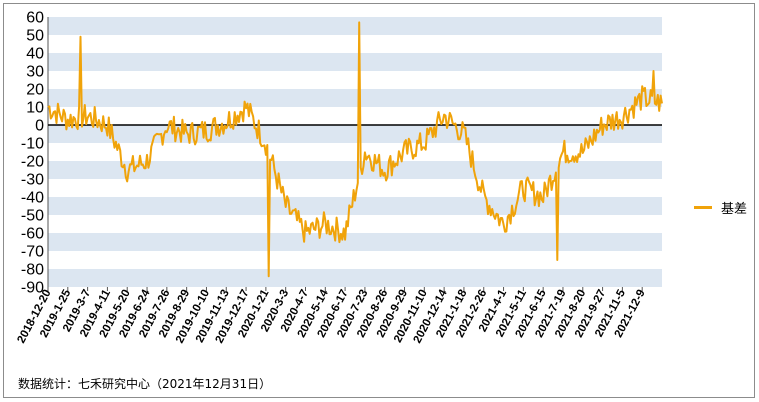 This screenshot has height=402, width=759. I want to click on y-tick-label: -10, so click(32, 144).